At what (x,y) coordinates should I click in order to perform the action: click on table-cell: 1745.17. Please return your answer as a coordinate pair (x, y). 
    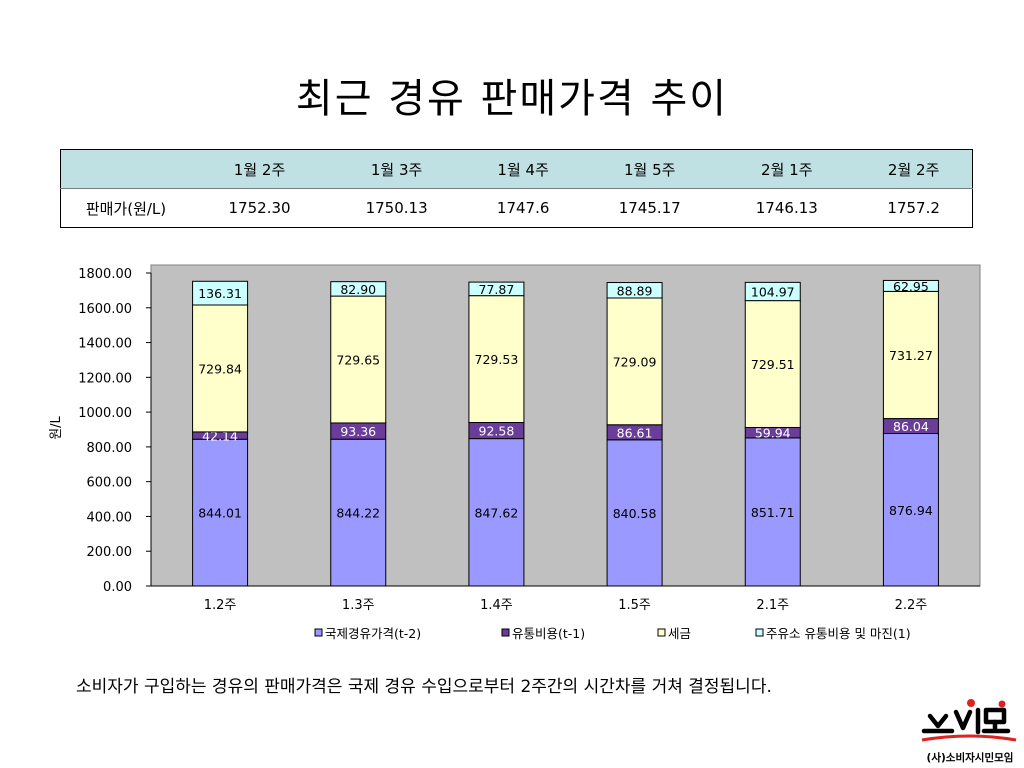
    Looking at the image, I should click on (650, 208).